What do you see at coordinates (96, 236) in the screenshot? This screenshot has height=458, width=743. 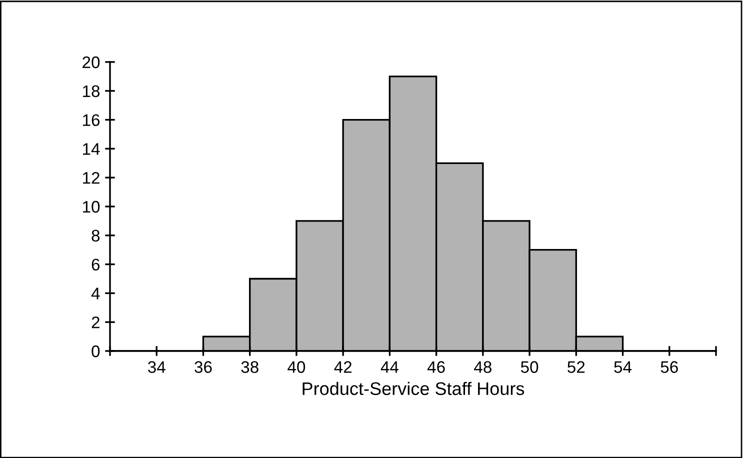 I see `y-tick-label: 8` at bounding box center [96, 236].